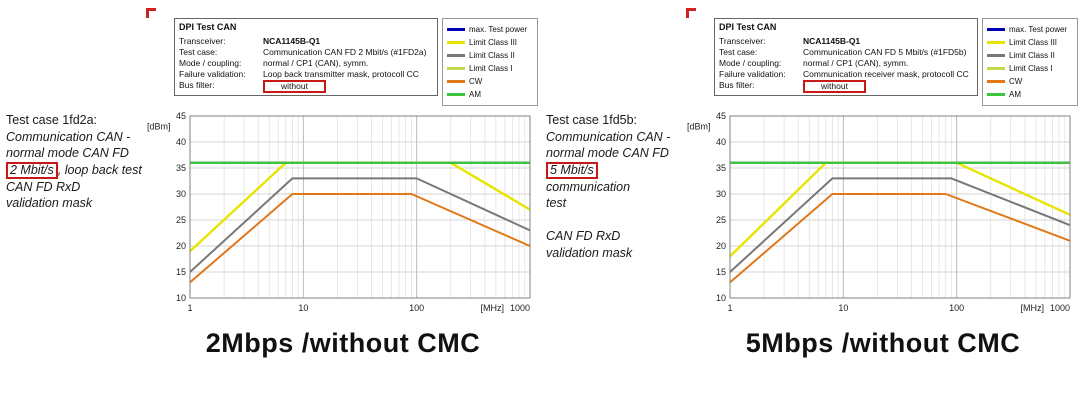 The width and height of the screenshot is (1080, 401). What do you see at coordinates (292, 40) in the screenshot?
I see `info-value: NCA1145B-Q1` at bounding box center [292, 40].